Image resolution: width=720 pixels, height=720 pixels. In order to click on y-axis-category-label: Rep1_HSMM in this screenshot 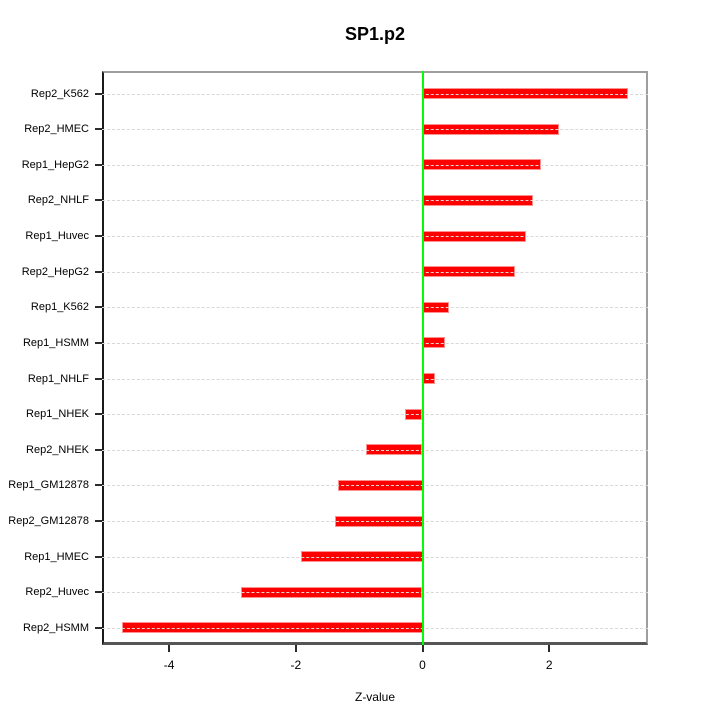, I will do `click(55, 342)`.